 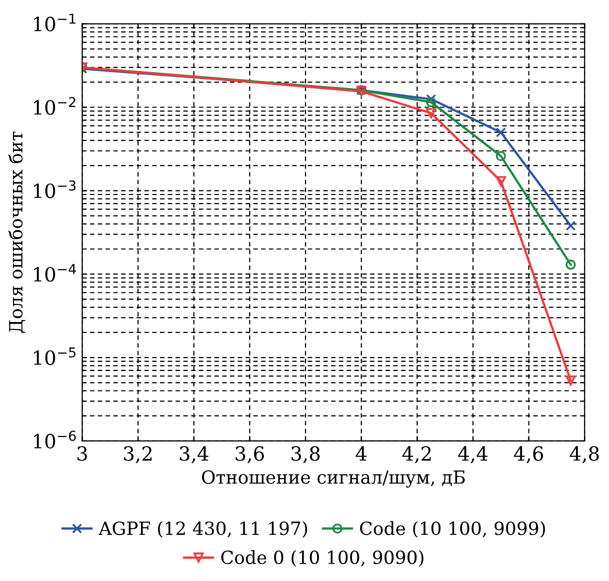 What do you see at coordinates (333, 479) in the screenshot?
I see `x-axis-title: Отношение сигнал/шум, дБ` at bounding box center [333, 479].